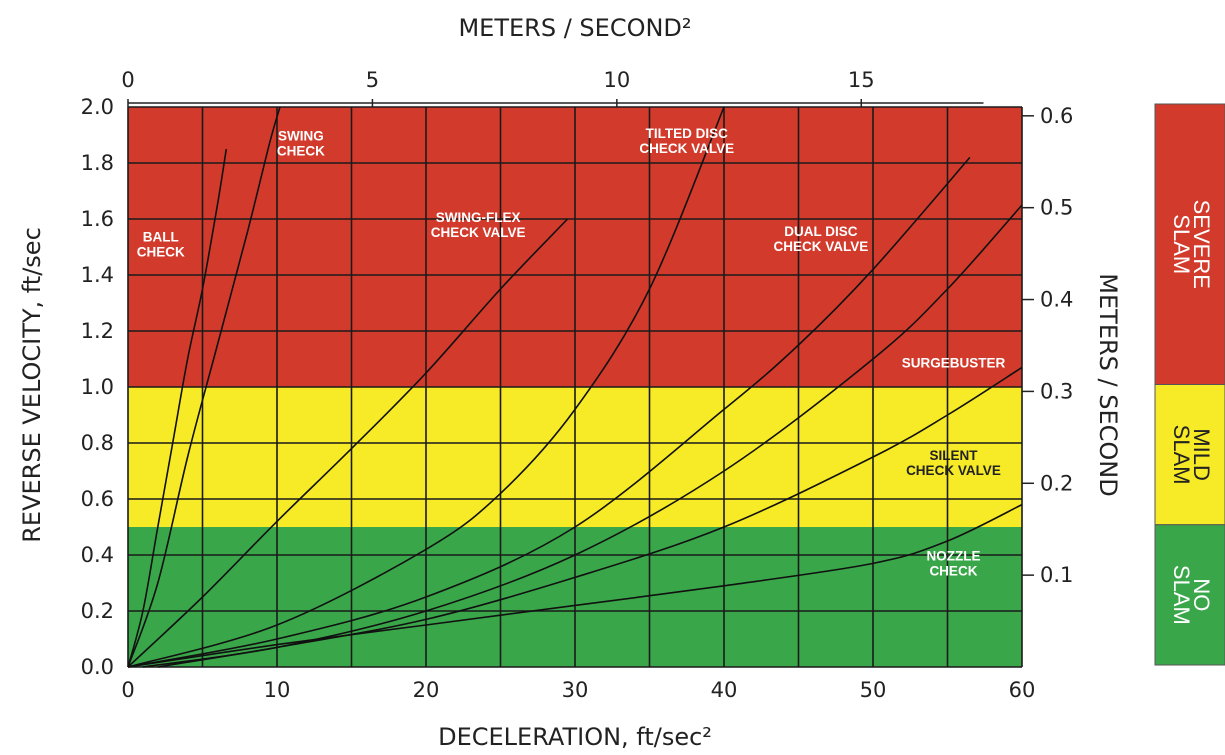 The image size is (1225, 755). Describe the element at coordinates (97, 219) in the screenshot. I see `y-tick-label: 1.6` at that location.